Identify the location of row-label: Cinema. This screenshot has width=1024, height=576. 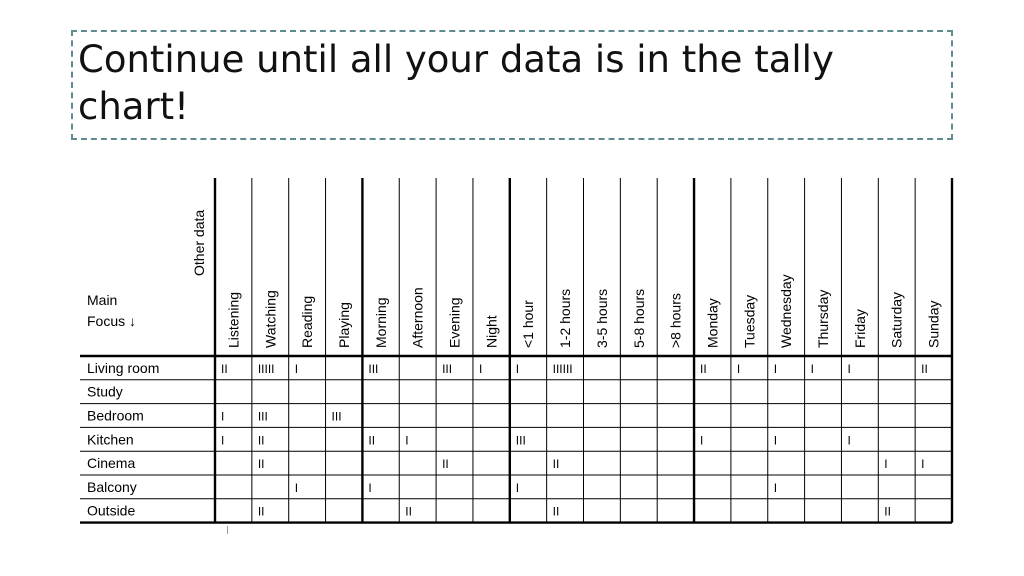
(111, 463).